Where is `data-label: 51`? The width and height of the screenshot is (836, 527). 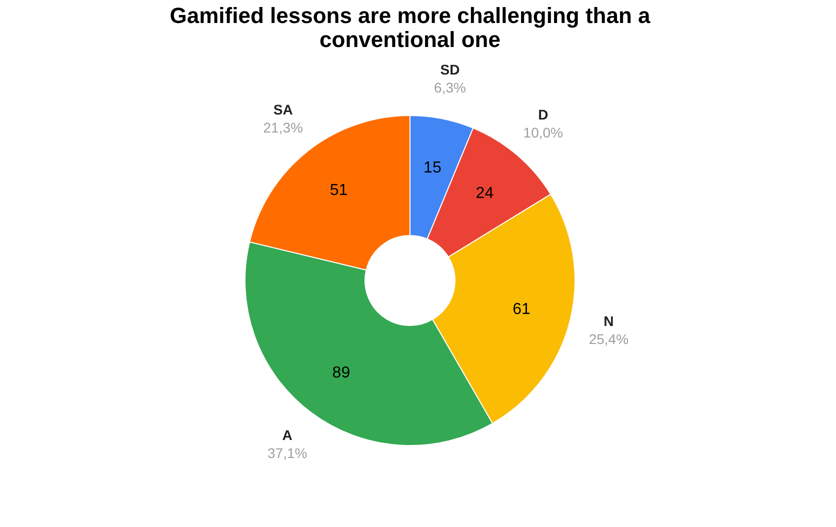
data-label: 51 is located at coordinates (339, 191).